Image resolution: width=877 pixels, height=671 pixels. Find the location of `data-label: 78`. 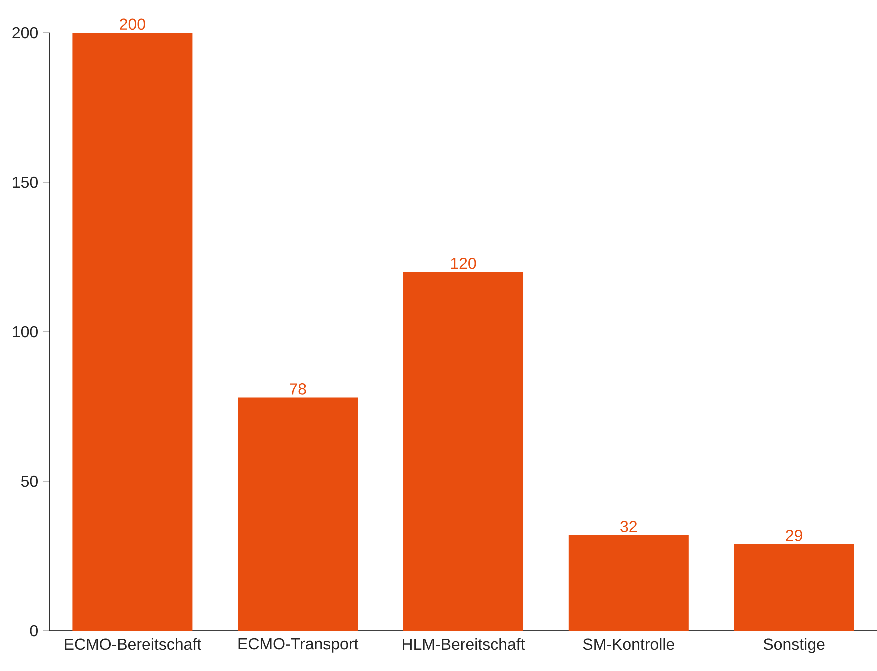

data-label: 78 is located at coordinates (298, 389).